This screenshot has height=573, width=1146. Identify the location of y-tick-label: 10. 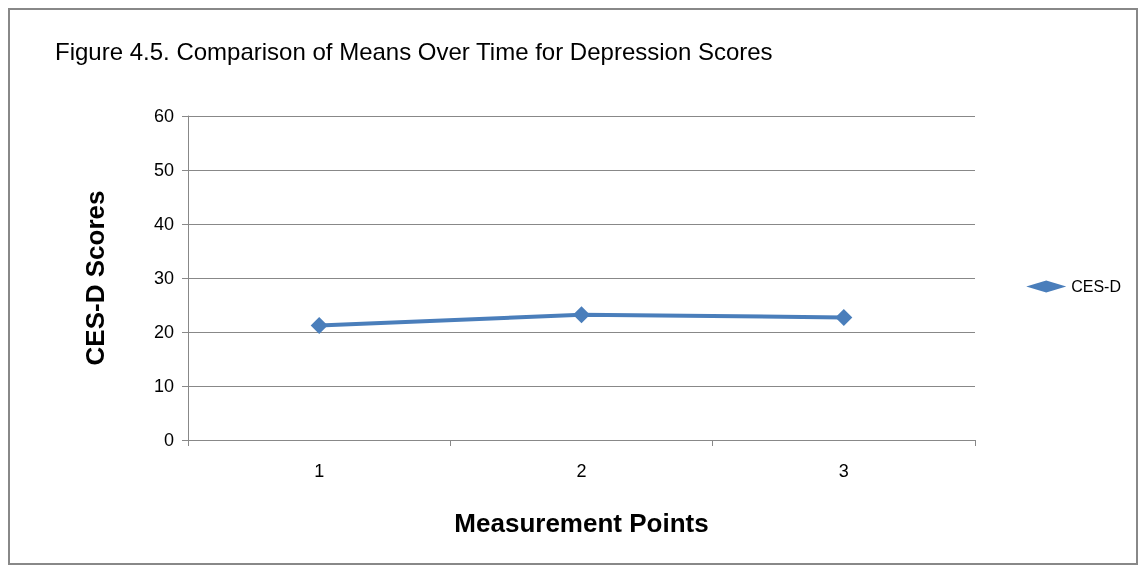
(163, 386).